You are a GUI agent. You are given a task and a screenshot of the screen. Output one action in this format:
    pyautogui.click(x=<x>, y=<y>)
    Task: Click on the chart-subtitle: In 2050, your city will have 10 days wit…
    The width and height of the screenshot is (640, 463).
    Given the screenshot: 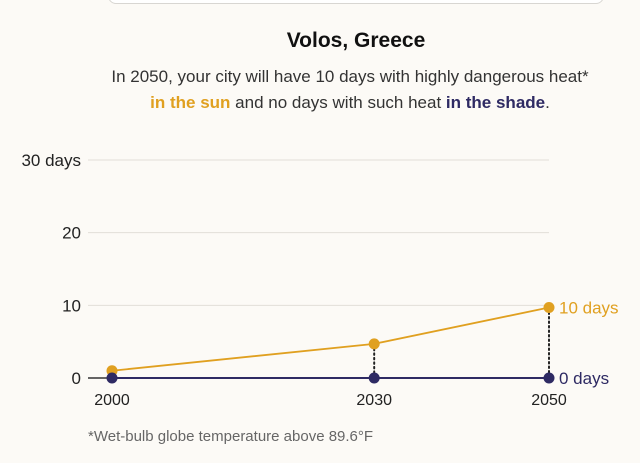 What is the action you would take?
    pyautogui.click(x=335, y=90)
    